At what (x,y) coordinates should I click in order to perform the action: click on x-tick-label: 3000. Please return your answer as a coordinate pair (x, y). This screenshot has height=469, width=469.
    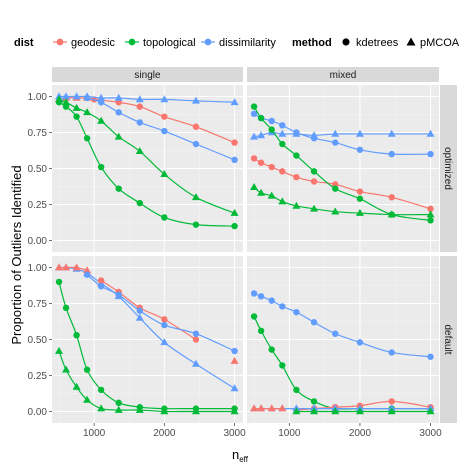
    Looking at the image, I should click on (234, 433).